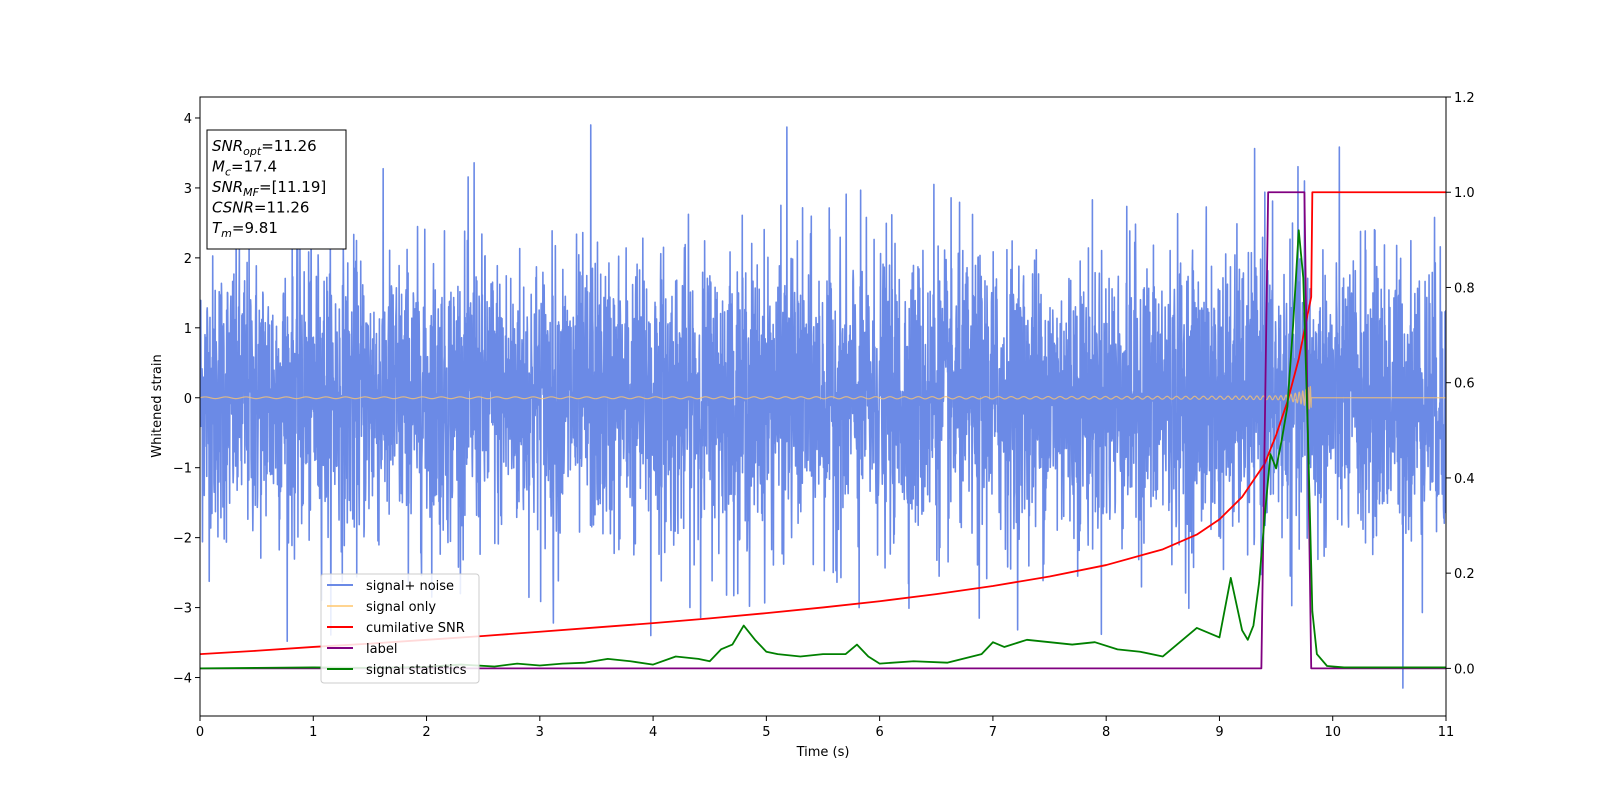 The width and height of the screenshot is (1600, 800). I want to click on legend-label: signal only, so click(401, 607).